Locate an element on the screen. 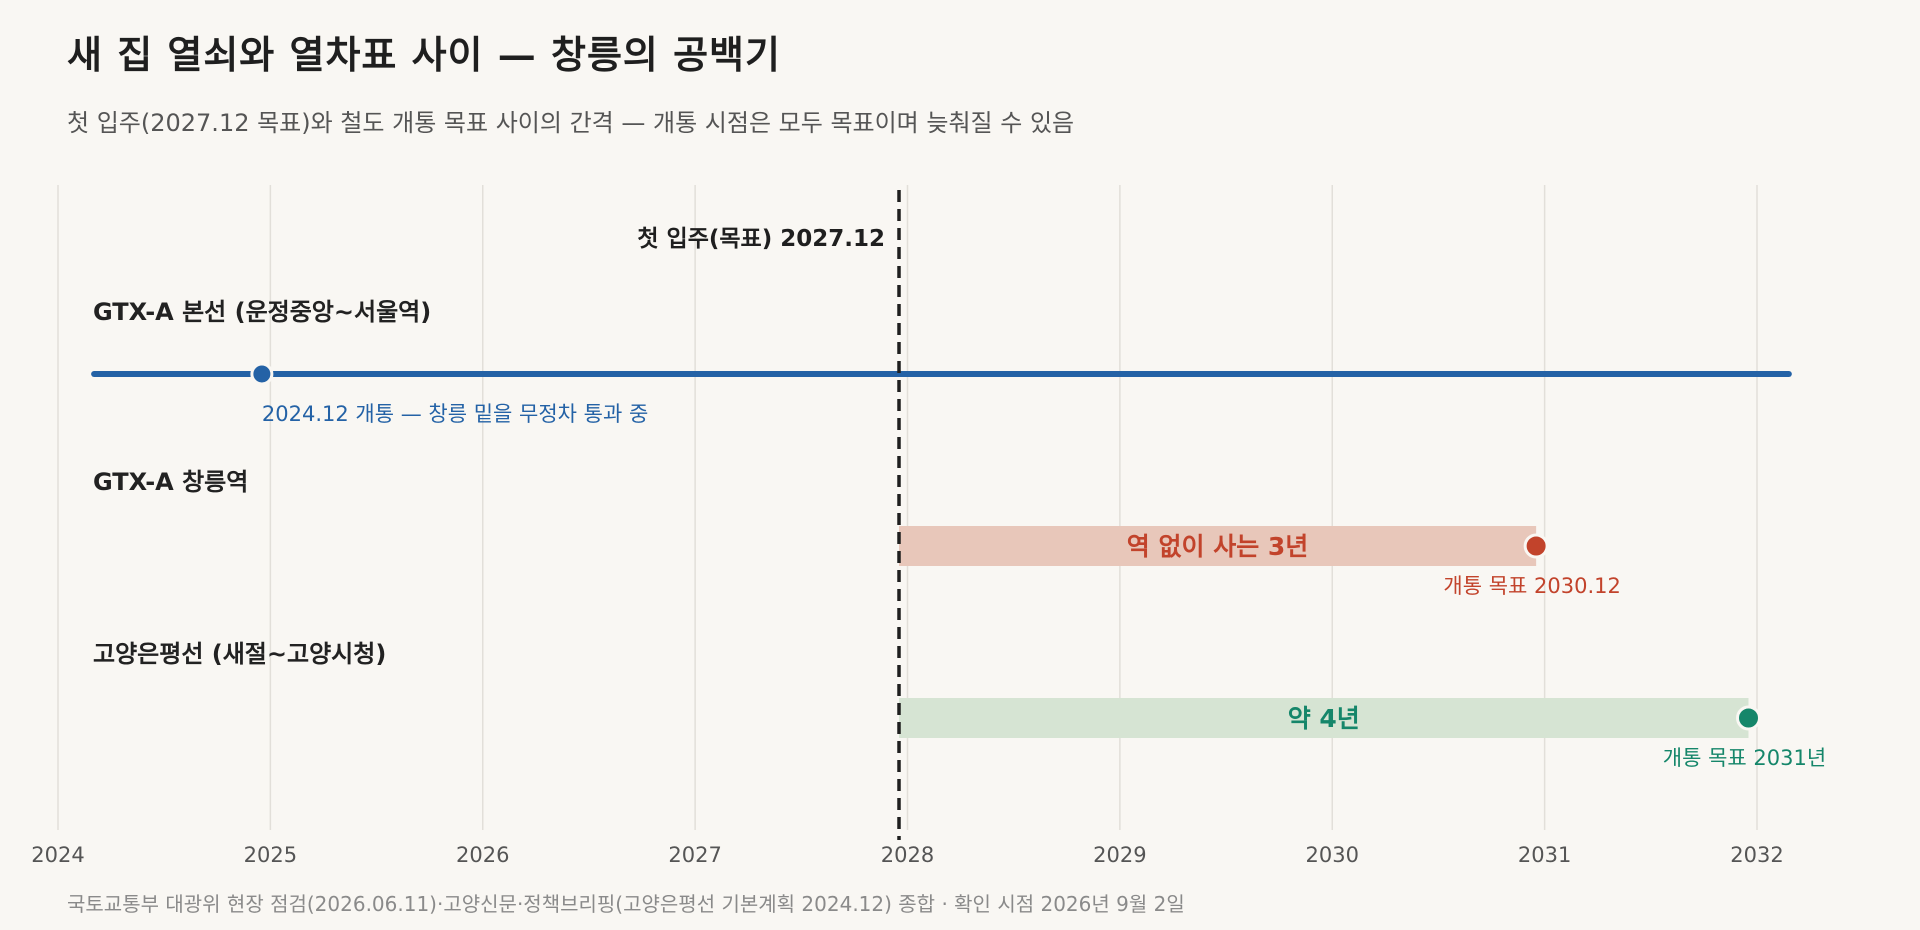 Image resolution: width=1920 pixels, height=930 pixels. x-tick-label-2030: 2030 is located at coordinates (1332, 855).